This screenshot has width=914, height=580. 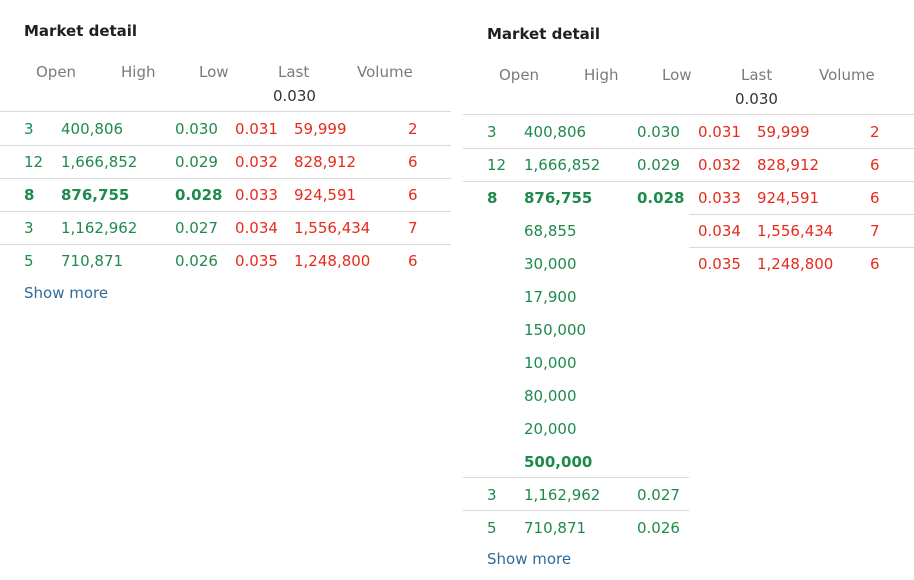 What do you see at coordinates (719, 165) in the screenshot?
I see `panel2-ask2-last: 0.032` at bounding box center [719, 165].